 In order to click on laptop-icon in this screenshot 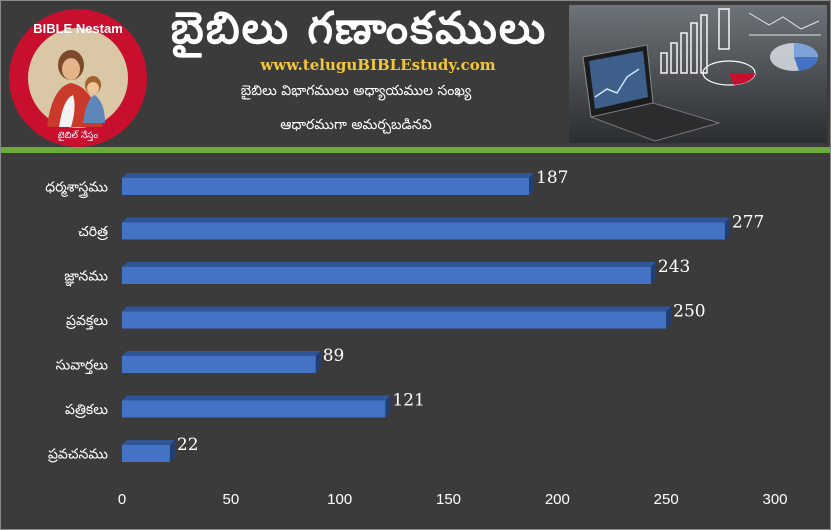, I will do `click(651, 93)`.